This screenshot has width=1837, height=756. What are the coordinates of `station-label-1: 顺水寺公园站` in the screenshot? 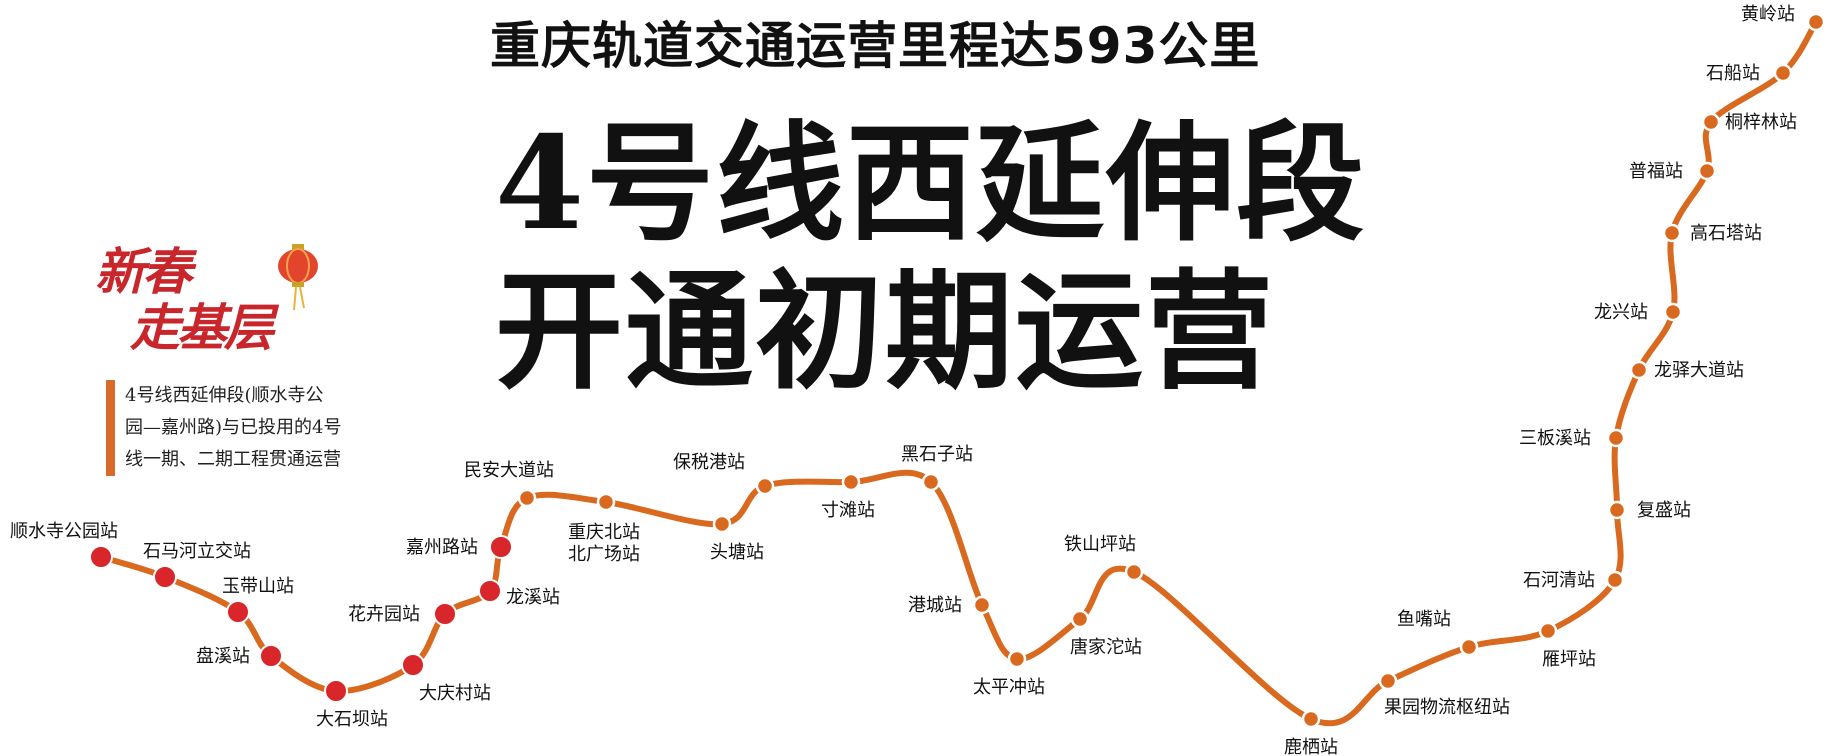 It's located at (64, 531).